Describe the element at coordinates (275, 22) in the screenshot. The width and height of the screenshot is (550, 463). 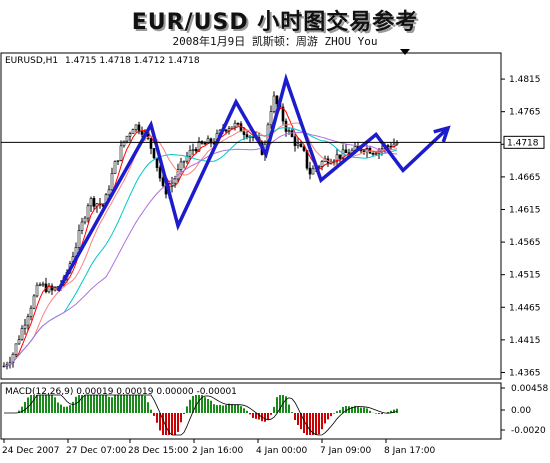
I see `chart-title: EUR/USD 小时图交易参考` at that location.